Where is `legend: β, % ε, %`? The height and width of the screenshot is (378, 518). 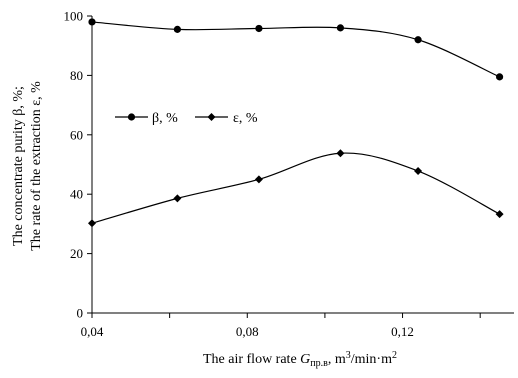 legend: β, % ε, % is located at coordinates (186, 118).